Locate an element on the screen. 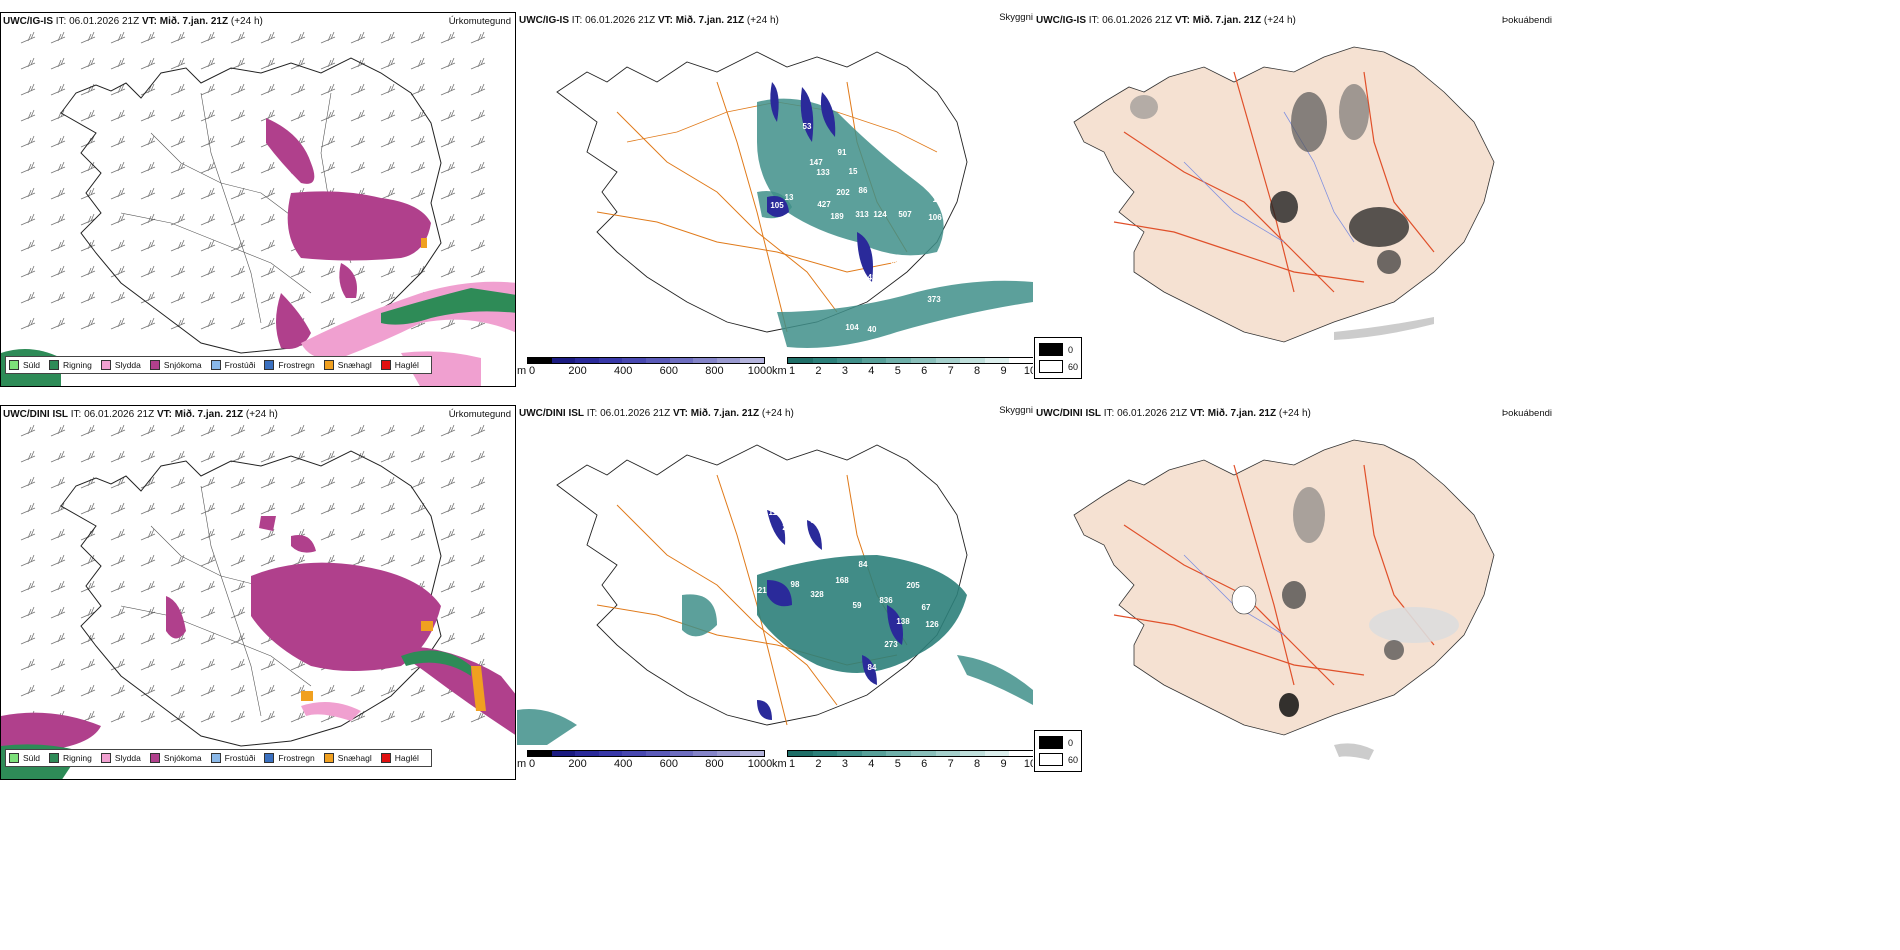  legend-label: Haglél is located at coordinates (406, 758).